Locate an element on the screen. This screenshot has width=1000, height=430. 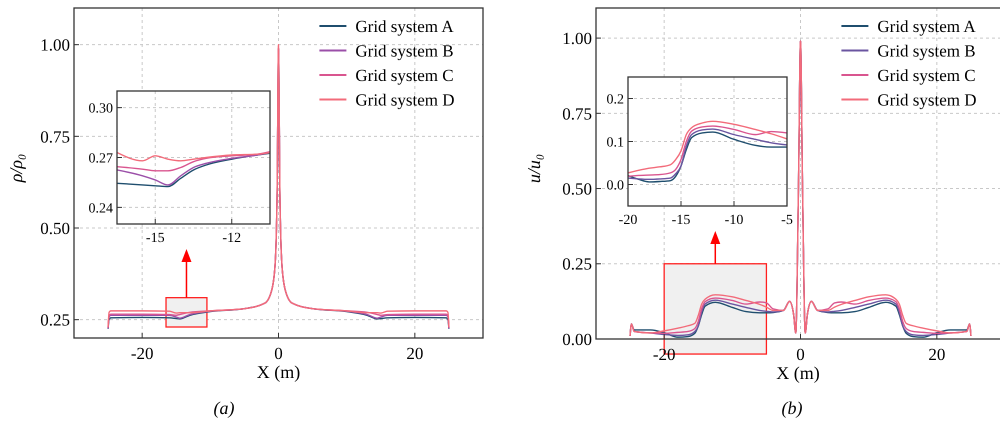
y-axis-title: u/u₀ is located at coordinates (534, 169).